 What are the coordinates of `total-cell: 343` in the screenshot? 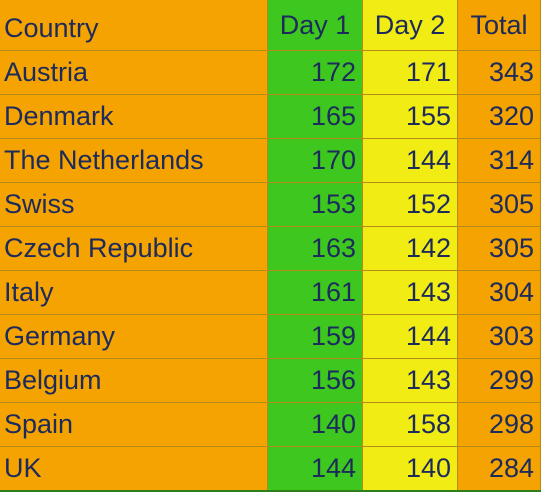 It's located at (499, 72).